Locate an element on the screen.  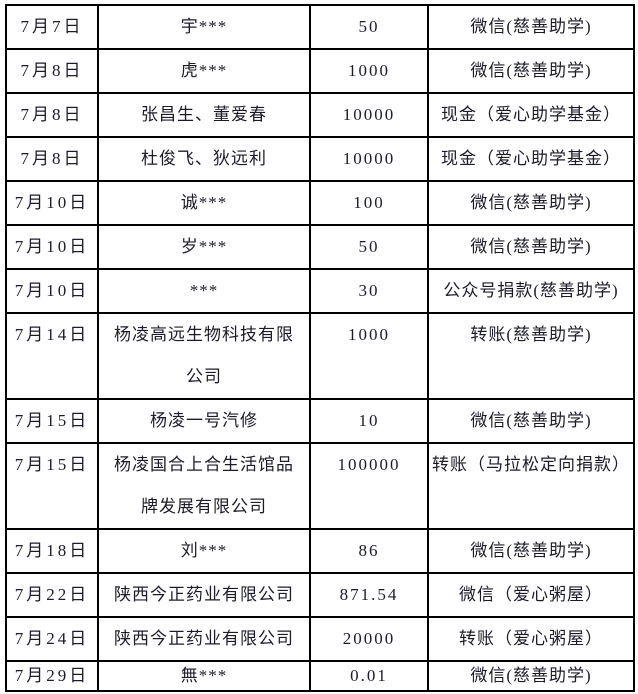
cell-method: 公众号捐款(慈善助学) is located at coordinates (531, 291).